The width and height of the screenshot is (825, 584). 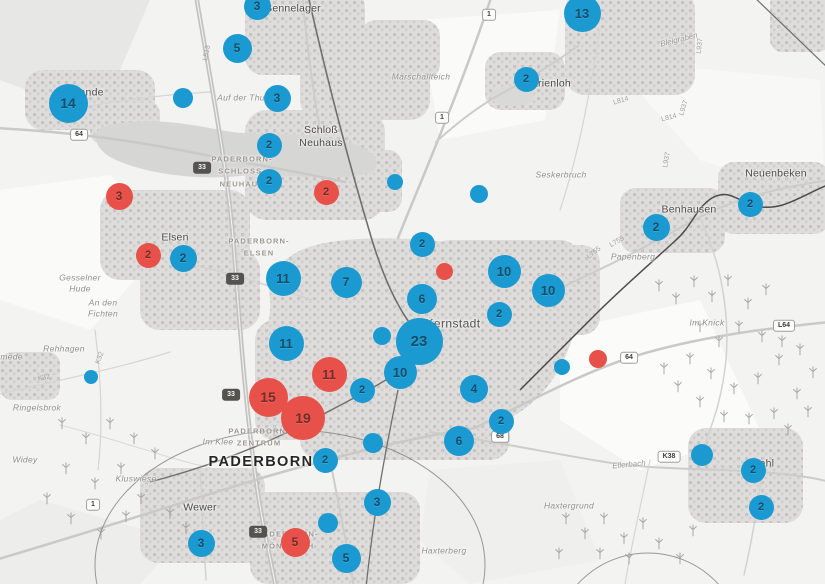 What do you see at coordinates (582, 16) in the screenshot?
I see `cluster-marker: 13` at bounding box center [582, 16].